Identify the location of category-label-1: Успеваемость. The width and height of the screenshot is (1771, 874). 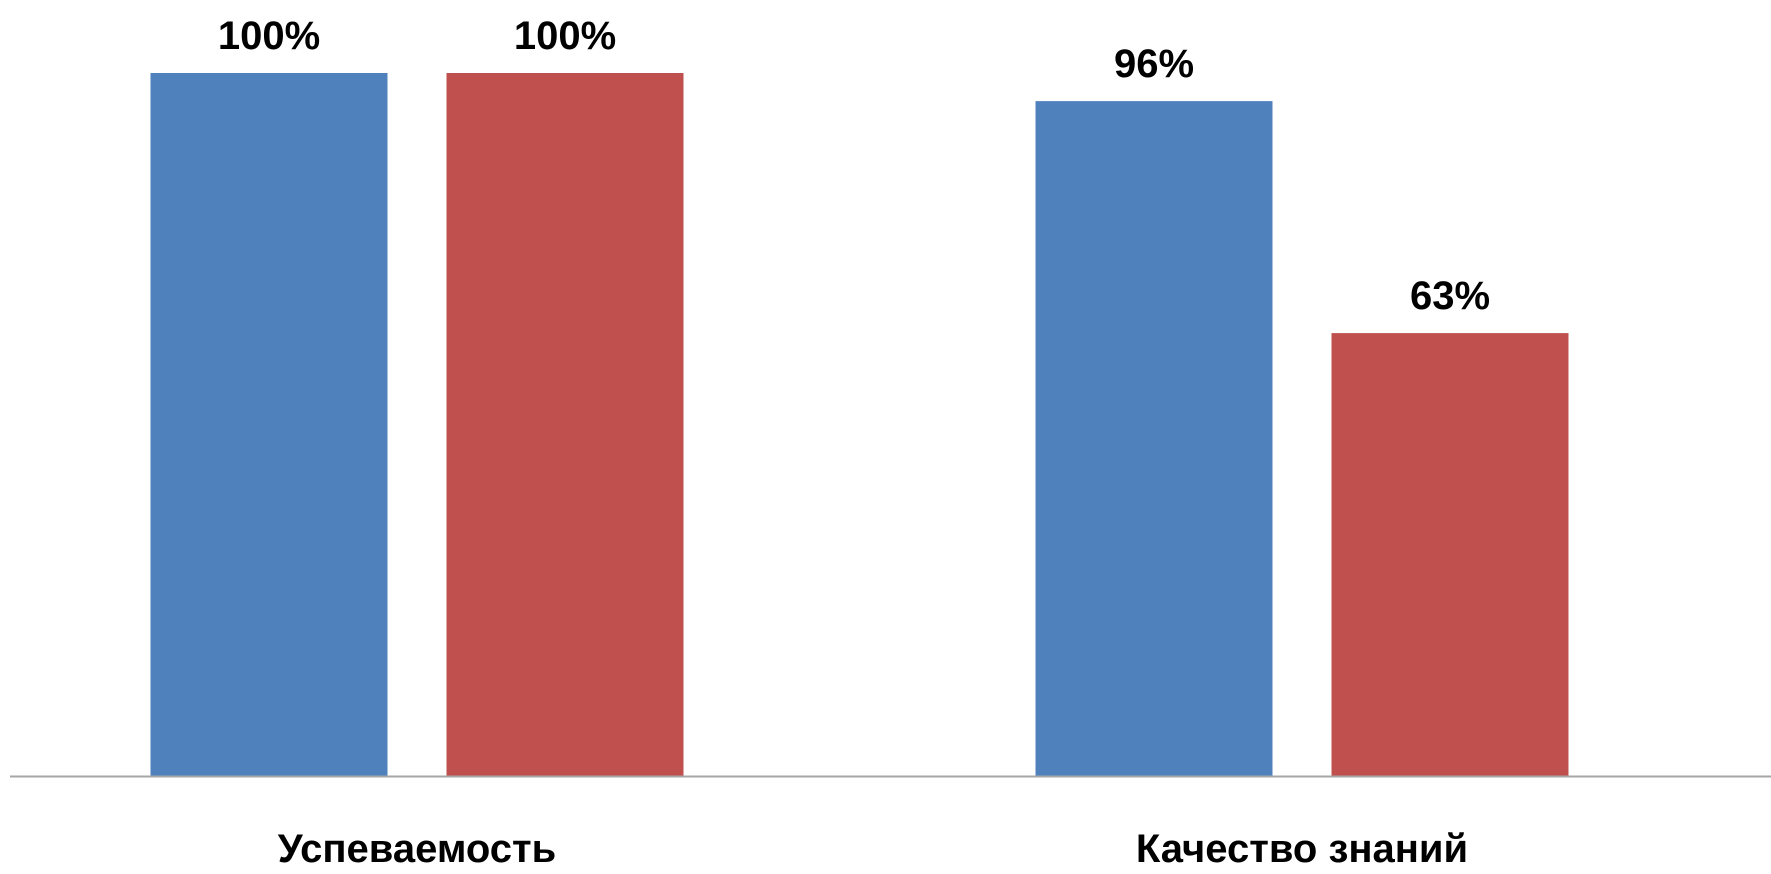
(417, 848).